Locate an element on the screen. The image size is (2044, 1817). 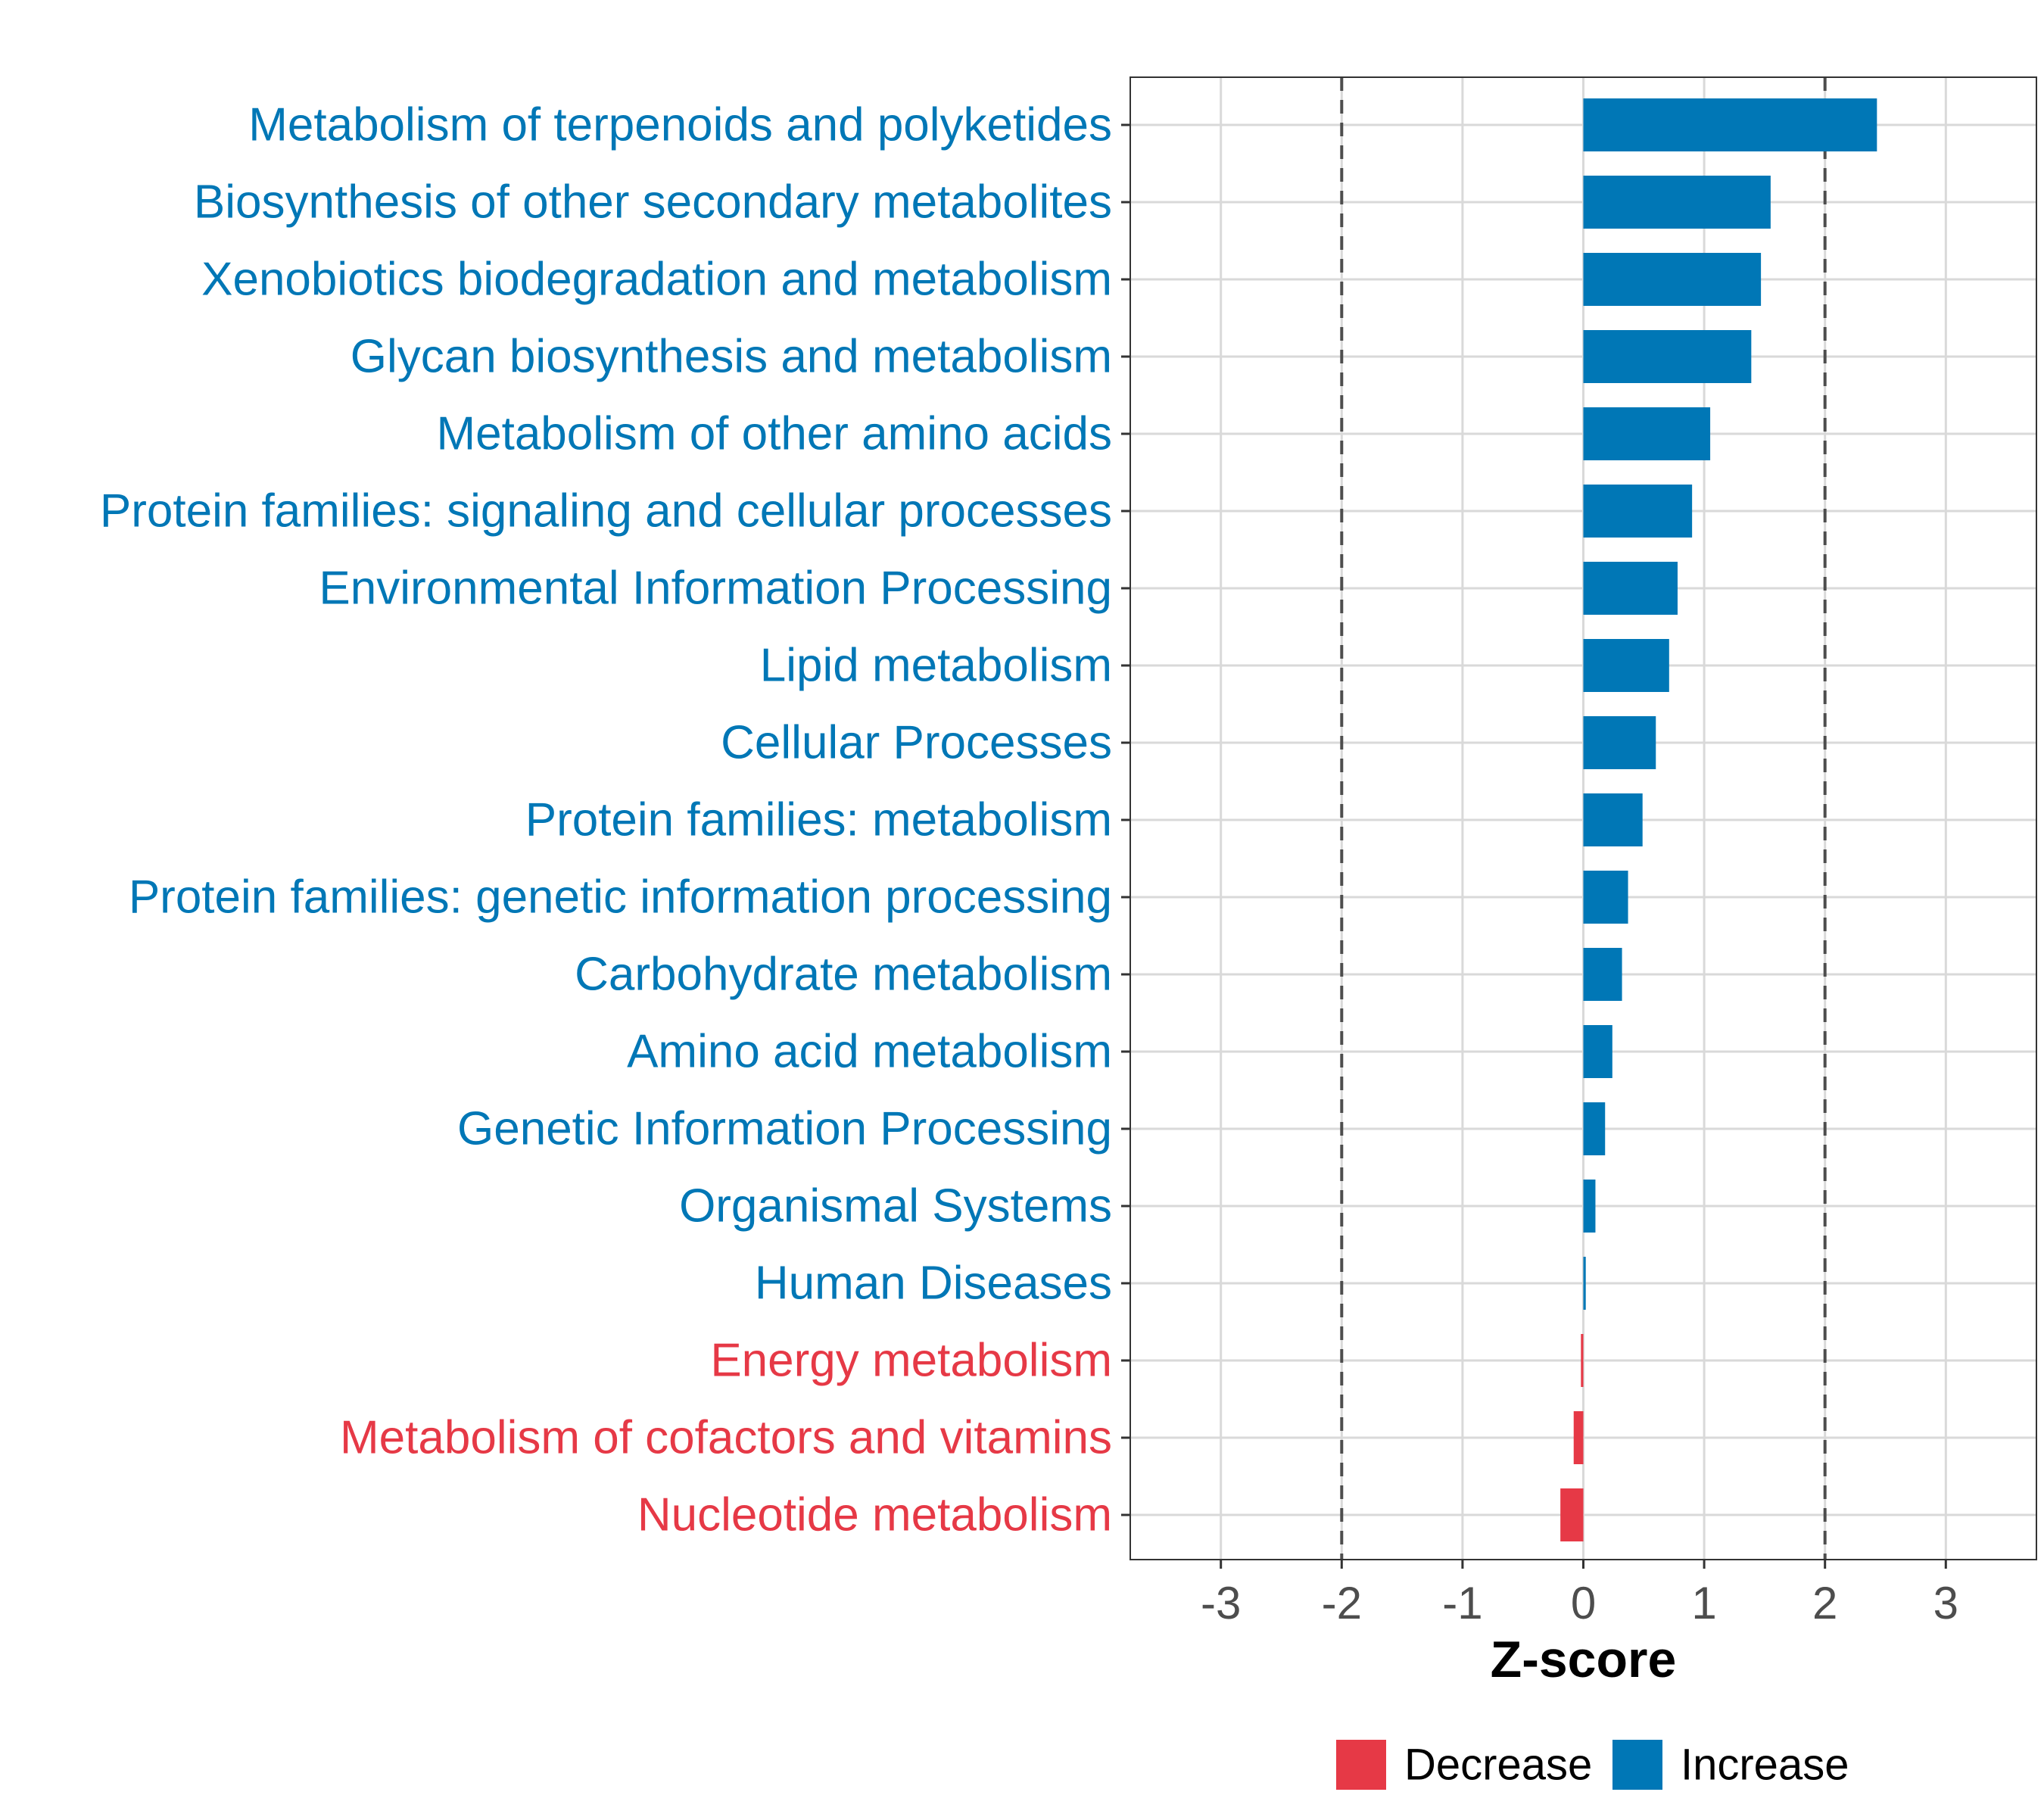
x-tick-label-0: -3 is located at coordinates (1221, 1603).